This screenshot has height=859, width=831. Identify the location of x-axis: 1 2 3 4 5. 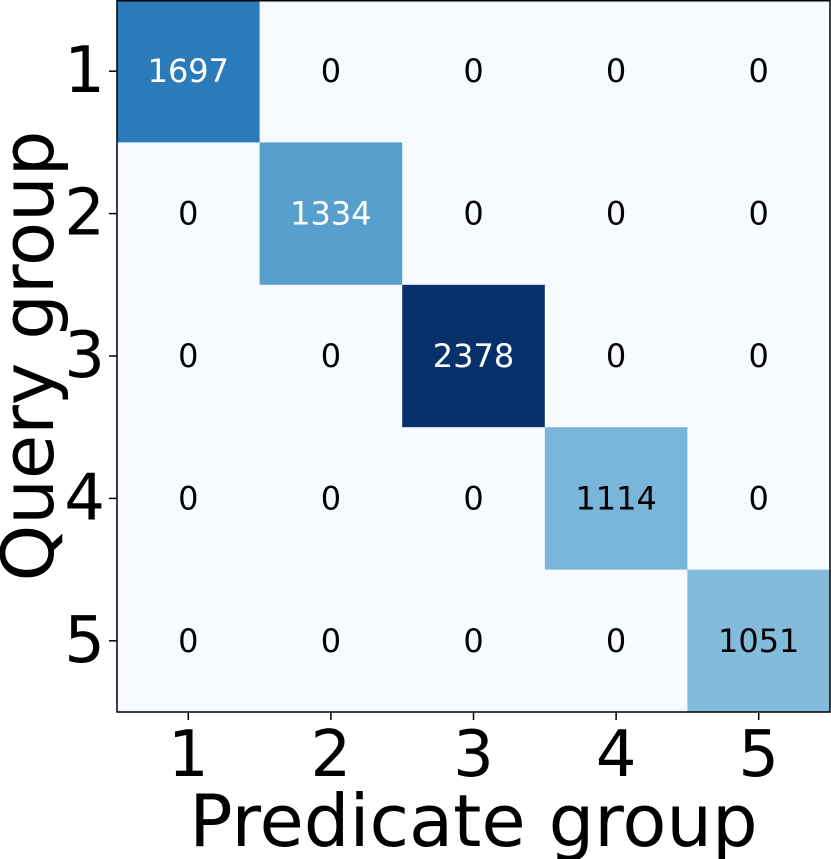
(473, 752).